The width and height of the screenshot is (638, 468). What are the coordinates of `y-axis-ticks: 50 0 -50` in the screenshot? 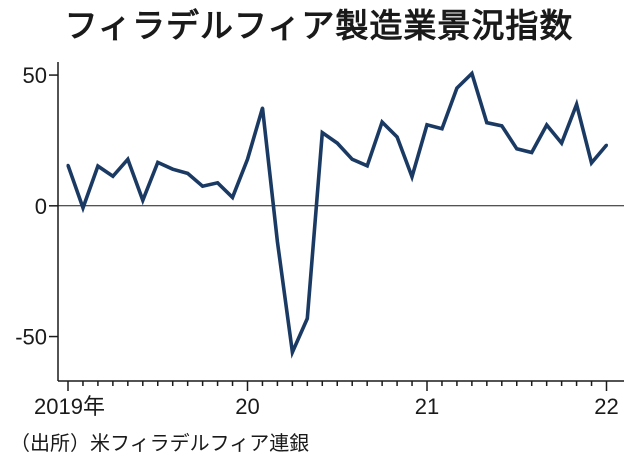 It's located at (36, 206).